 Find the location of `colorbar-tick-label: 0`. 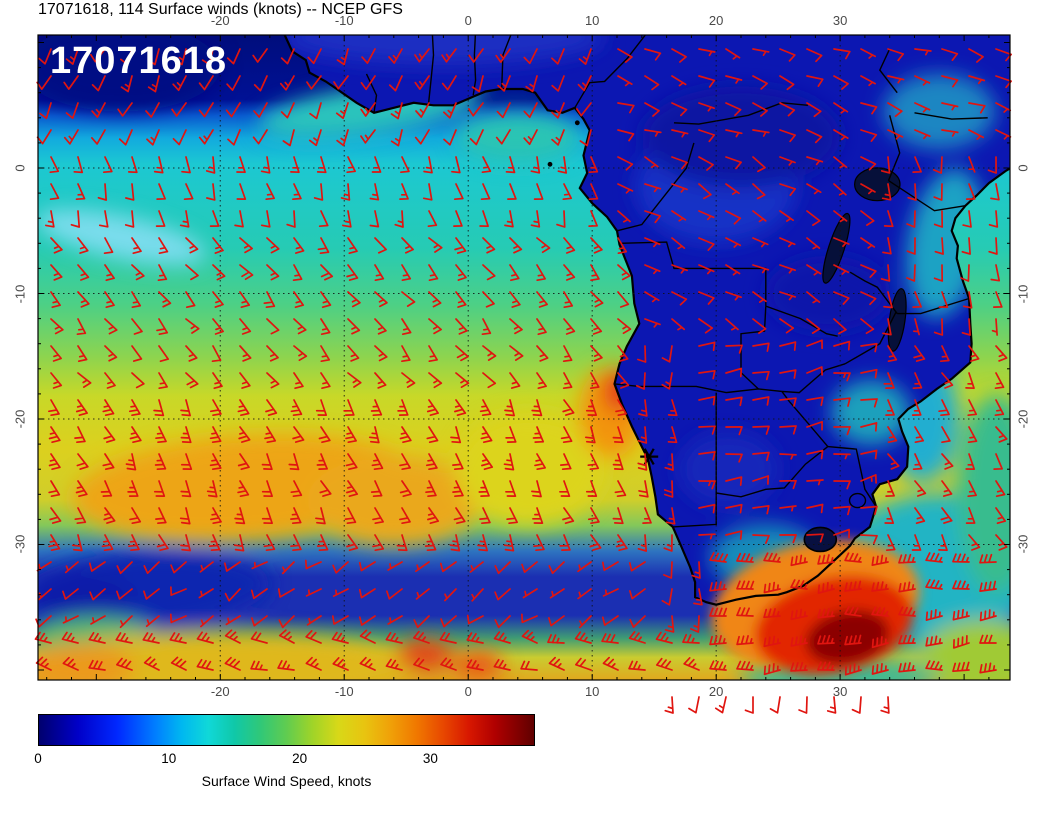

colorbar-tick-label: 0 is located at coordinates (38, 758).